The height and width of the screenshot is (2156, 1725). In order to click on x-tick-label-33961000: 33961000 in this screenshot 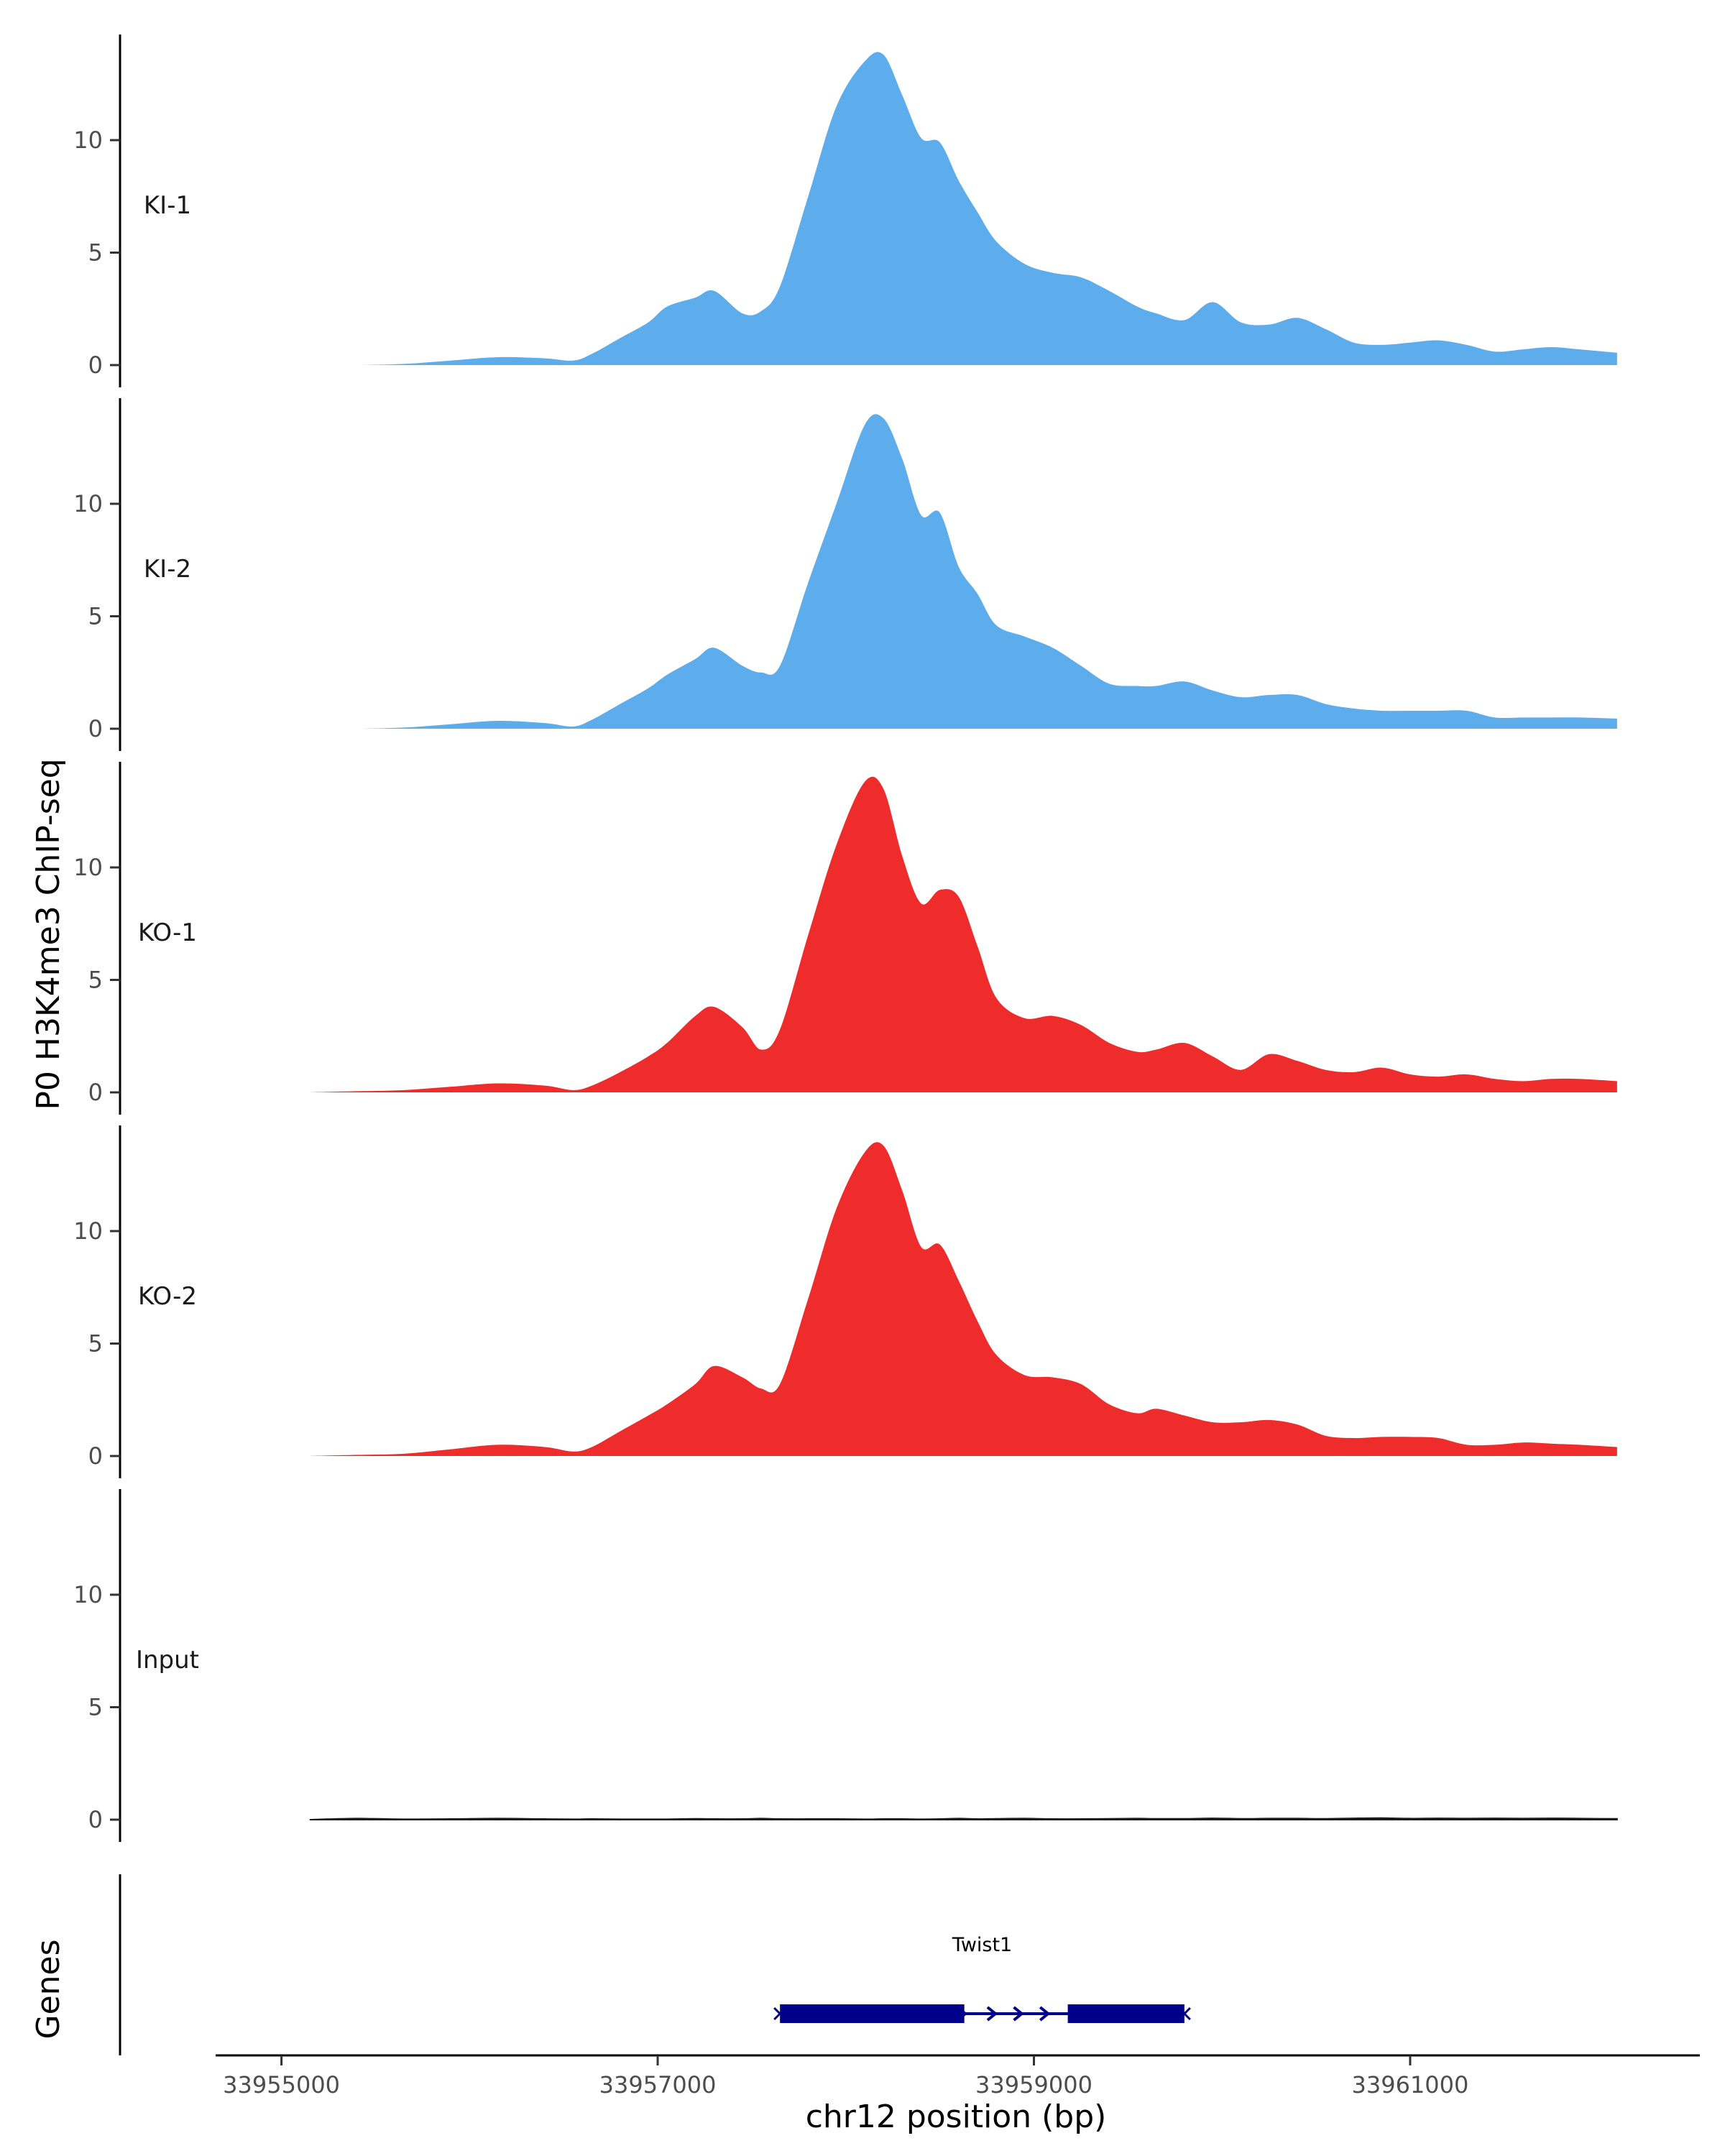, I will do `click(1410, 2085)`.